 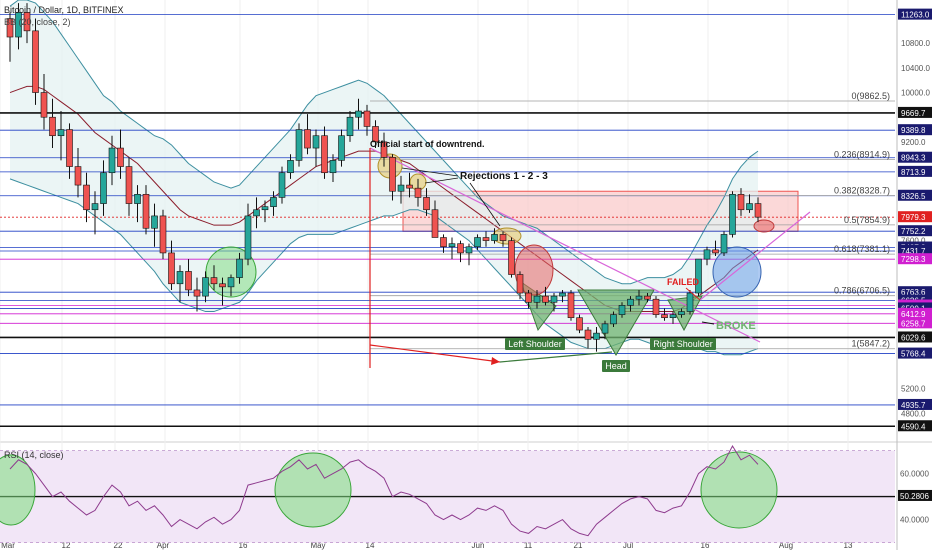 I want to click on price-axis-label: 7600.0, so click(x=913, y=241).